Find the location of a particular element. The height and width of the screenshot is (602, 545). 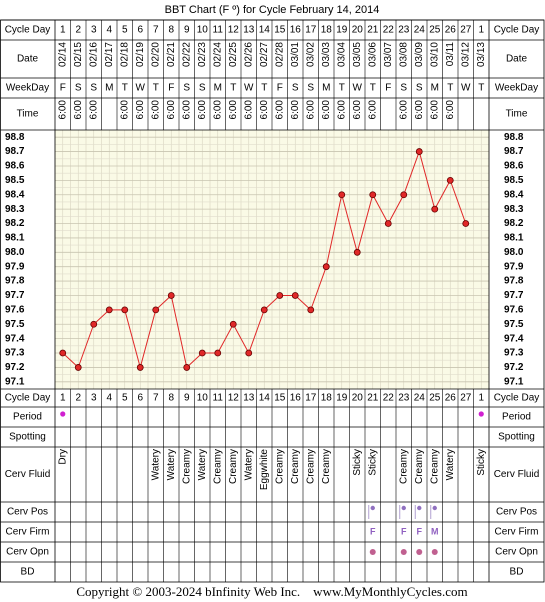

cerv-fluid: Dry is located at coordinates (62, 457).